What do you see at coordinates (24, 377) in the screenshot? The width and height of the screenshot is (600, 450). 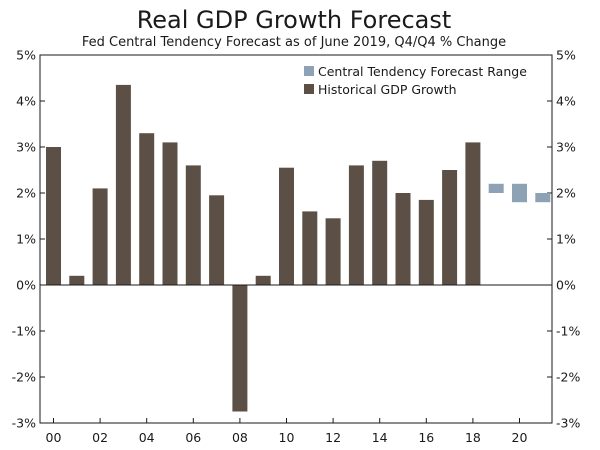 I see `left-y-tick-label: -2%` at bounding box center [24, 377].